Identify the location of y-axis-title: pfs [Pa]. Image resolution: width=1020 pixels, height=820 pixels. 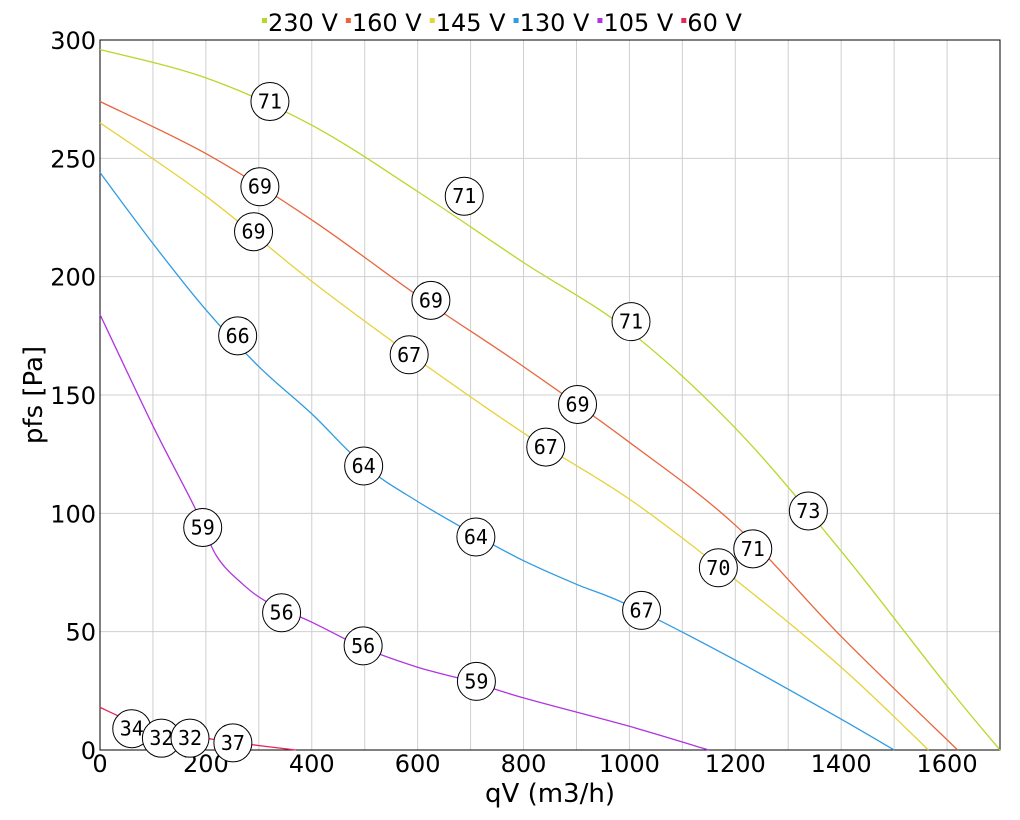
(34, 395).